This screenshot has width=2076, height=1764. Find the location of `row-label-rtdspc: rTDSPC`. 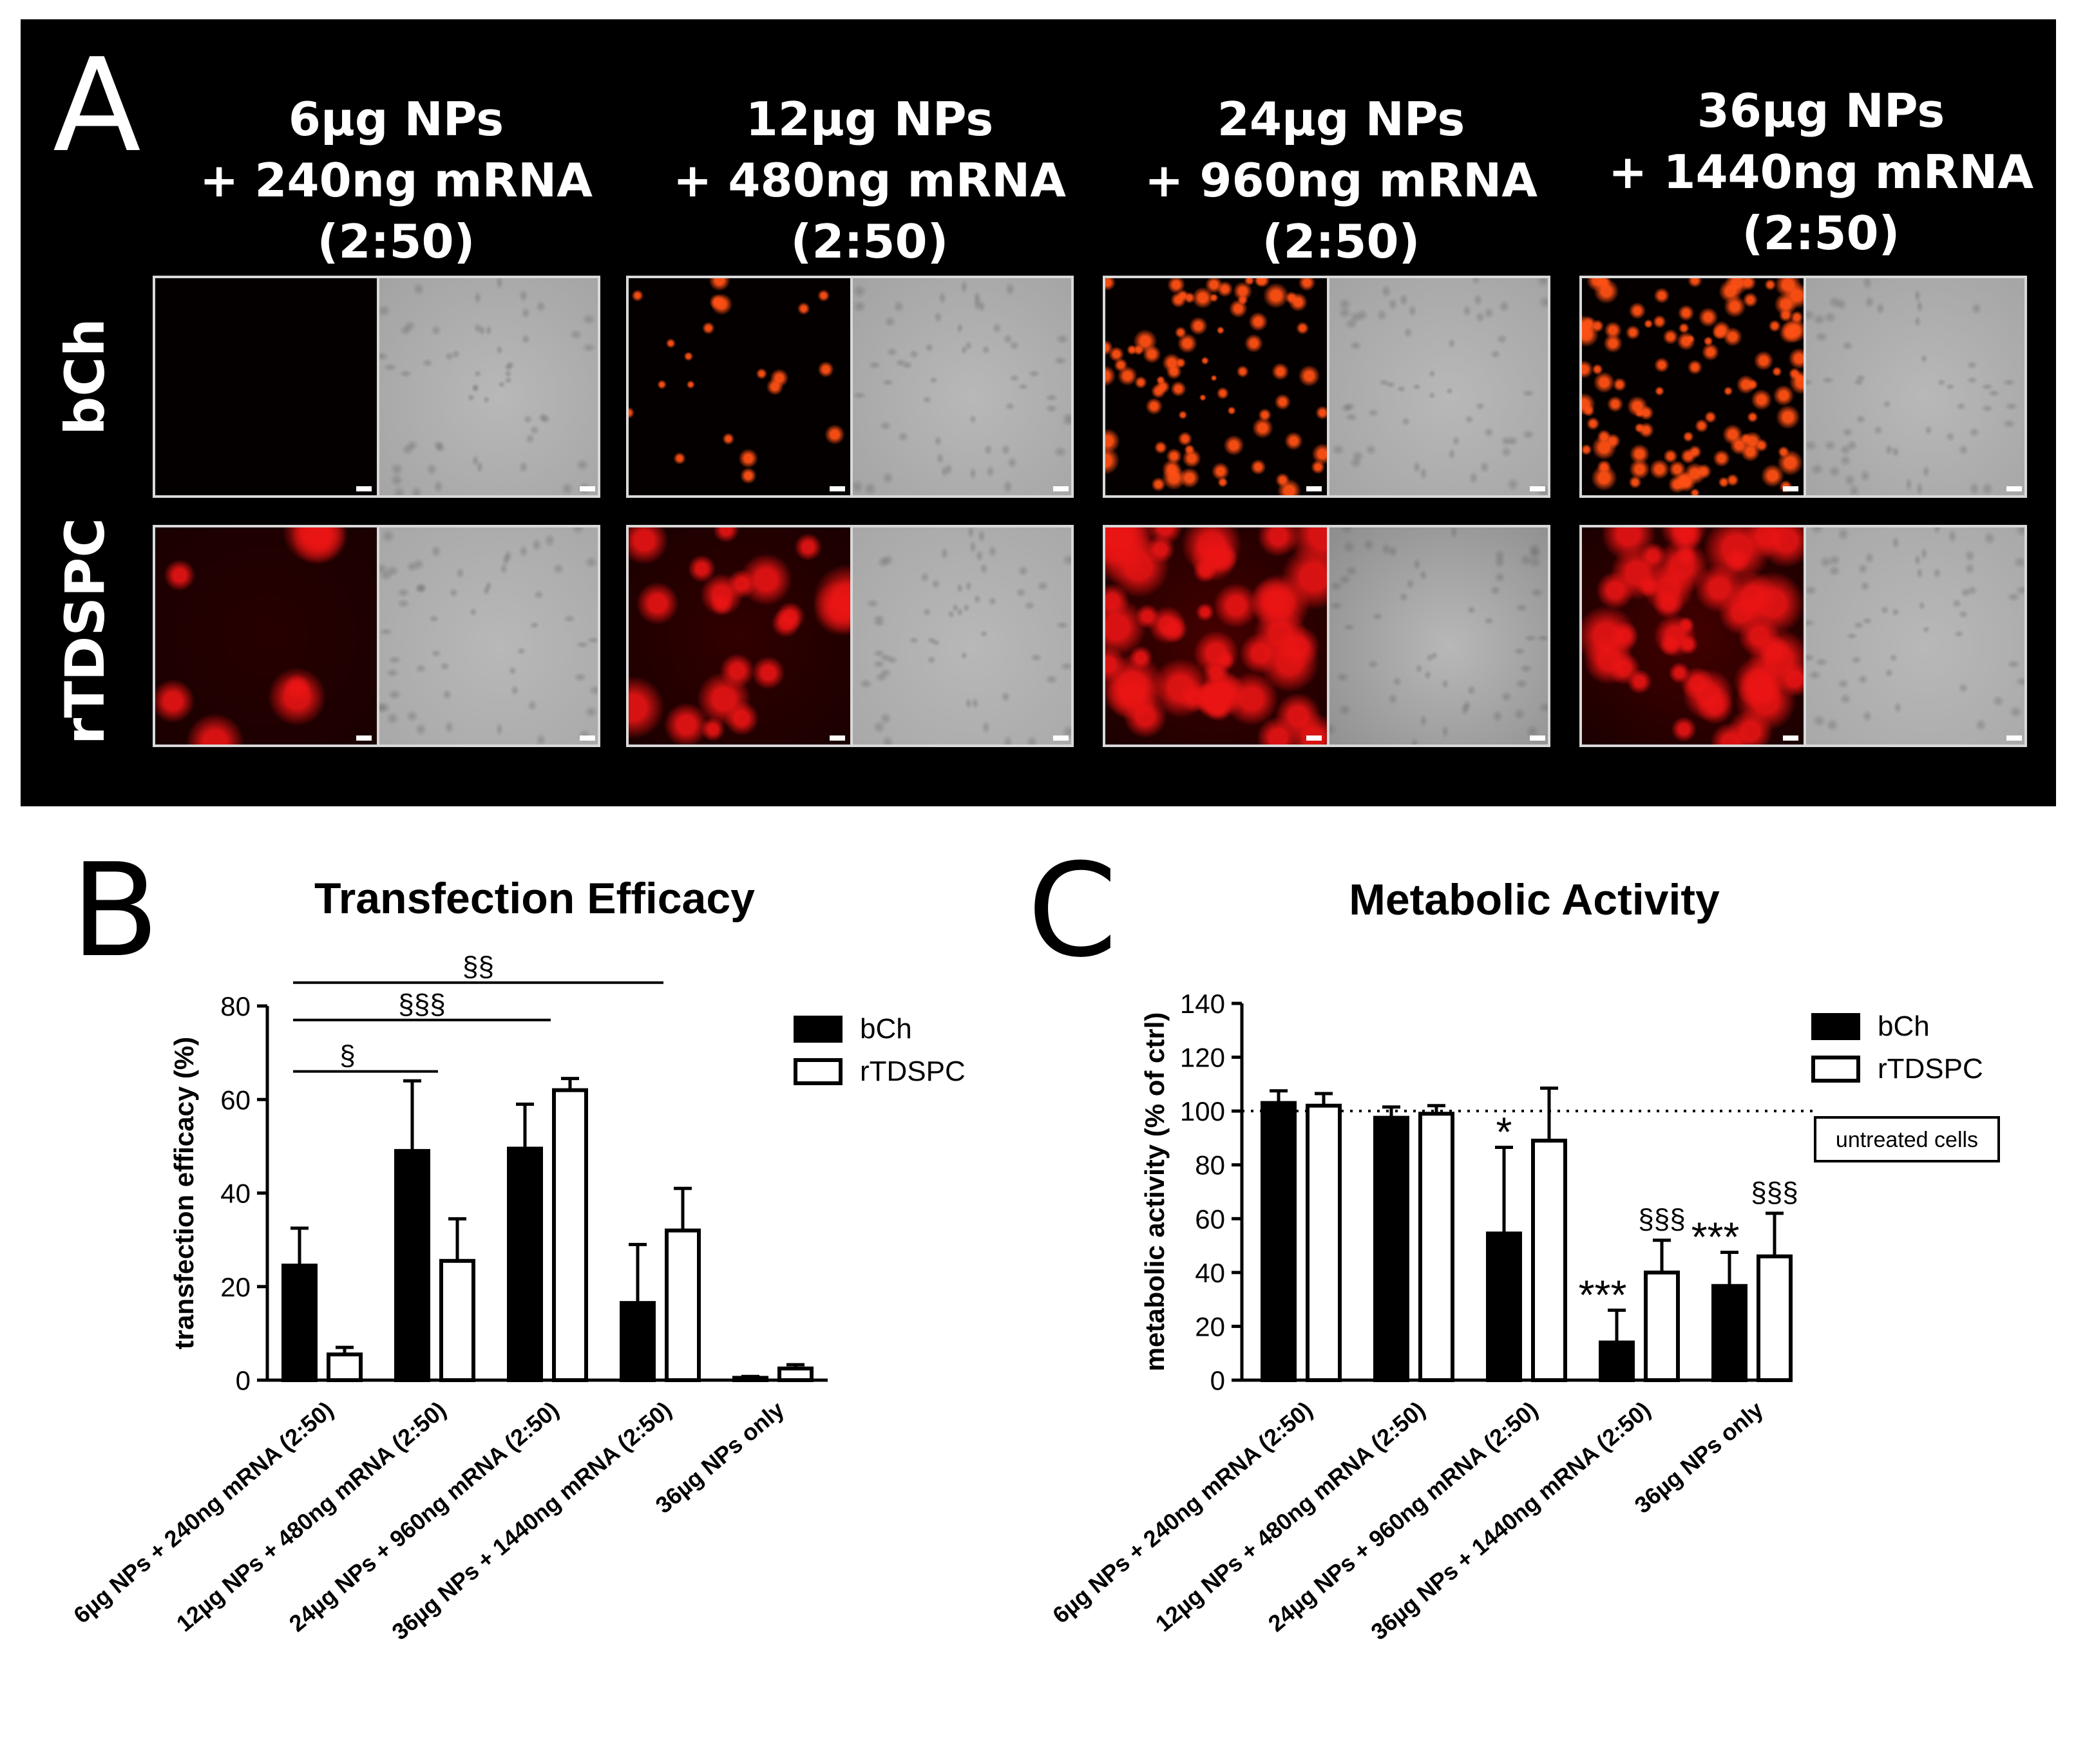

row-label-rtdspc: rTDSPC is located at coordinates (85, 631).